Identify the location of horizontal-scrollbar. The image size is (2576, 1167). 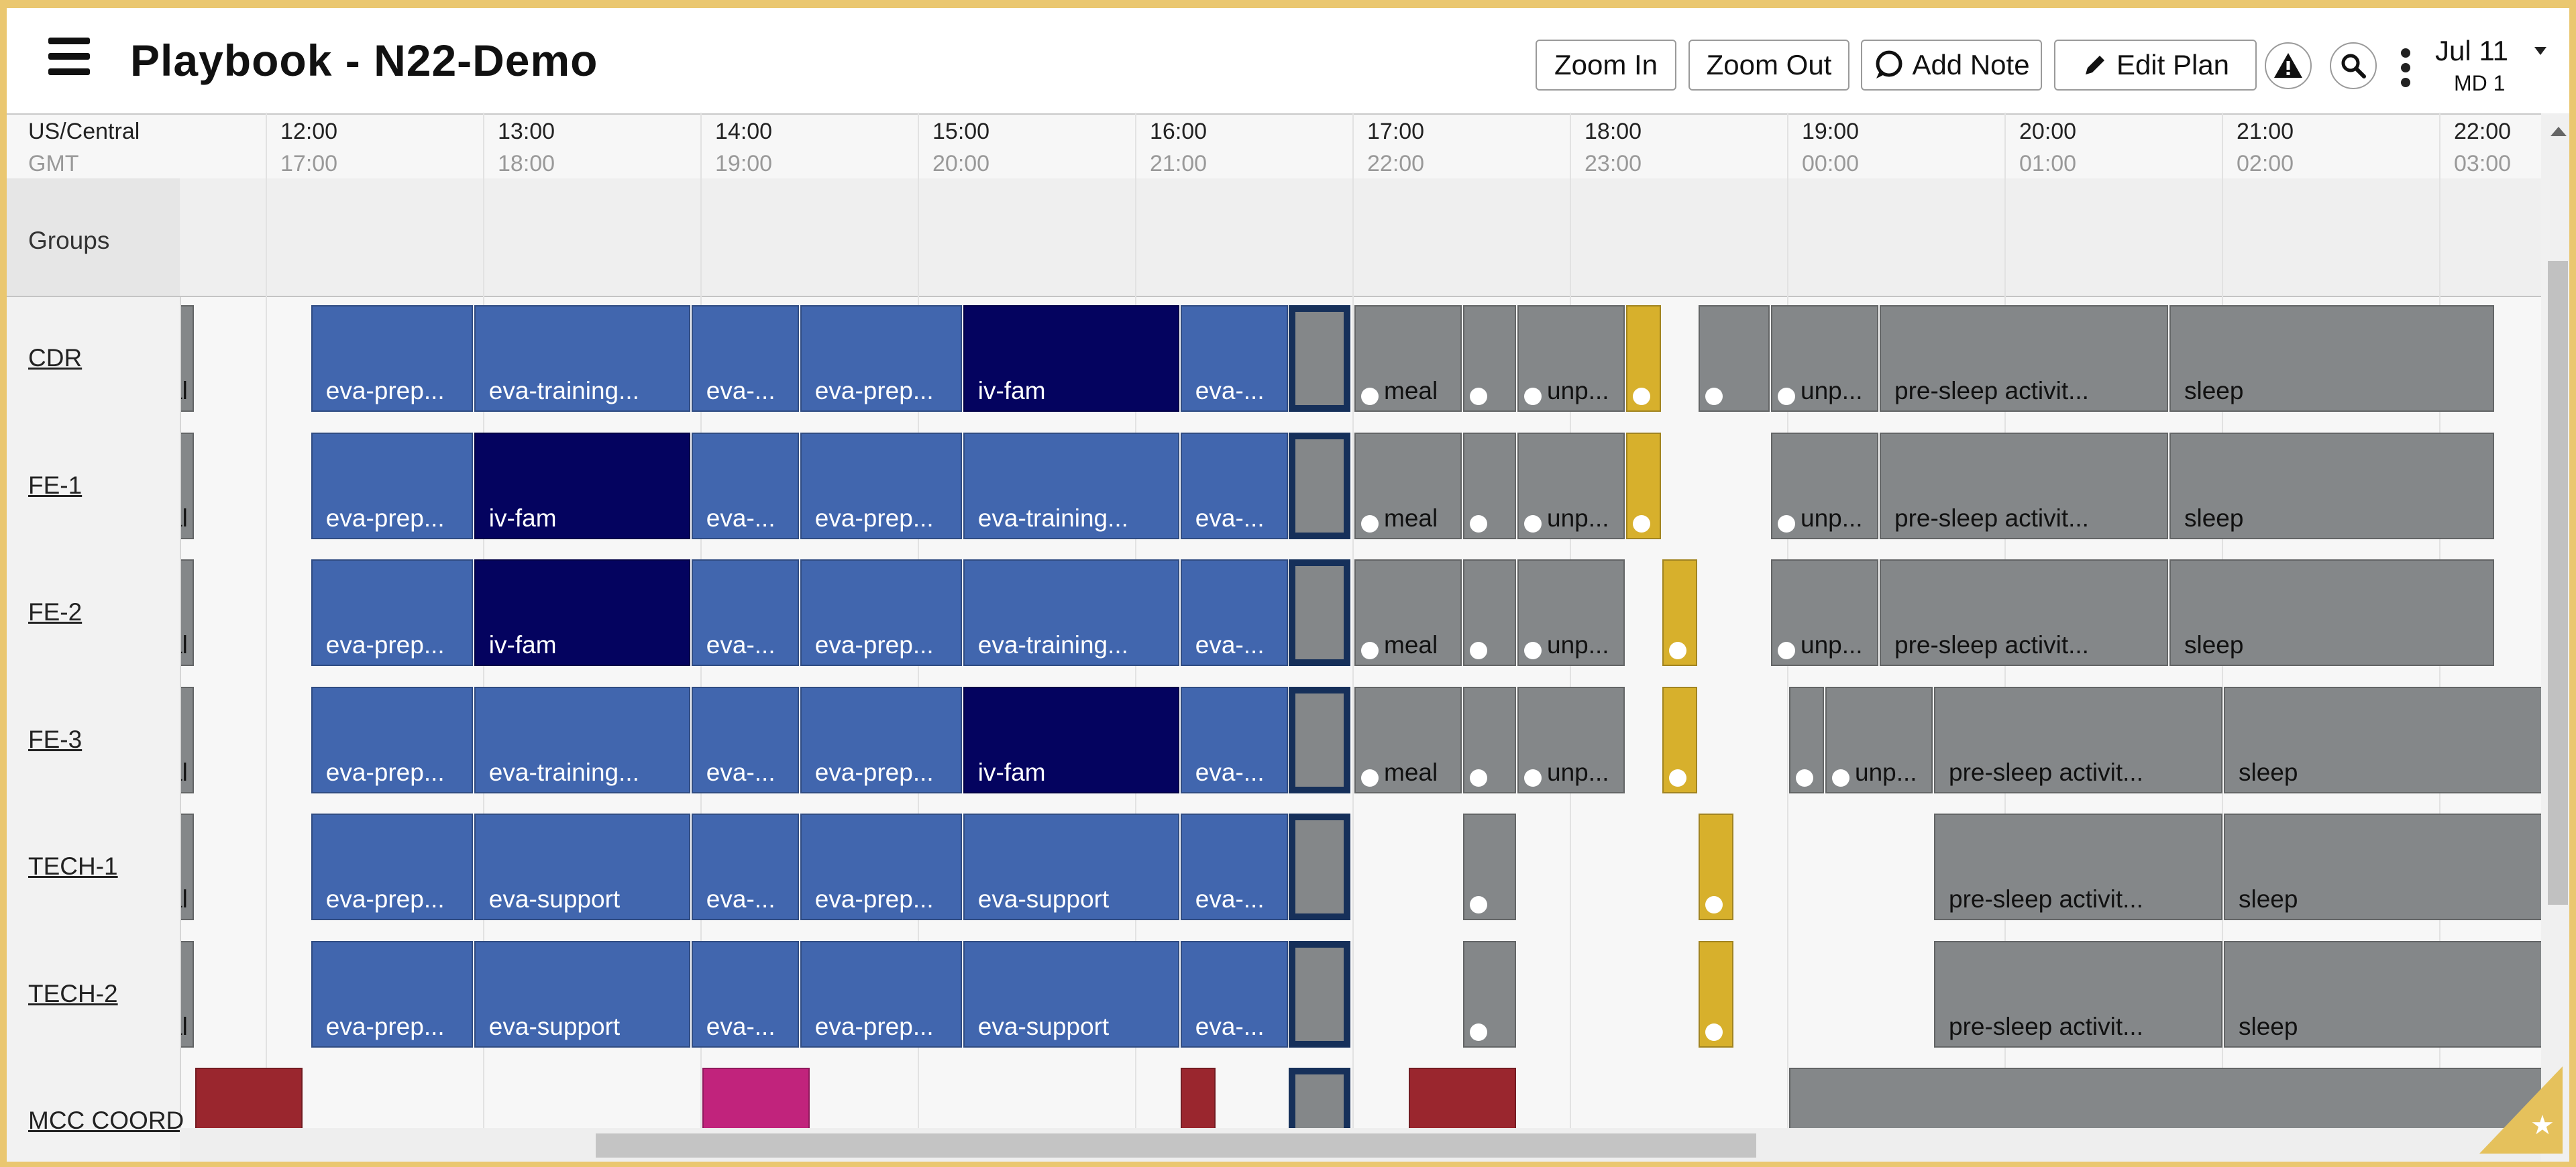
(1360, 1145).